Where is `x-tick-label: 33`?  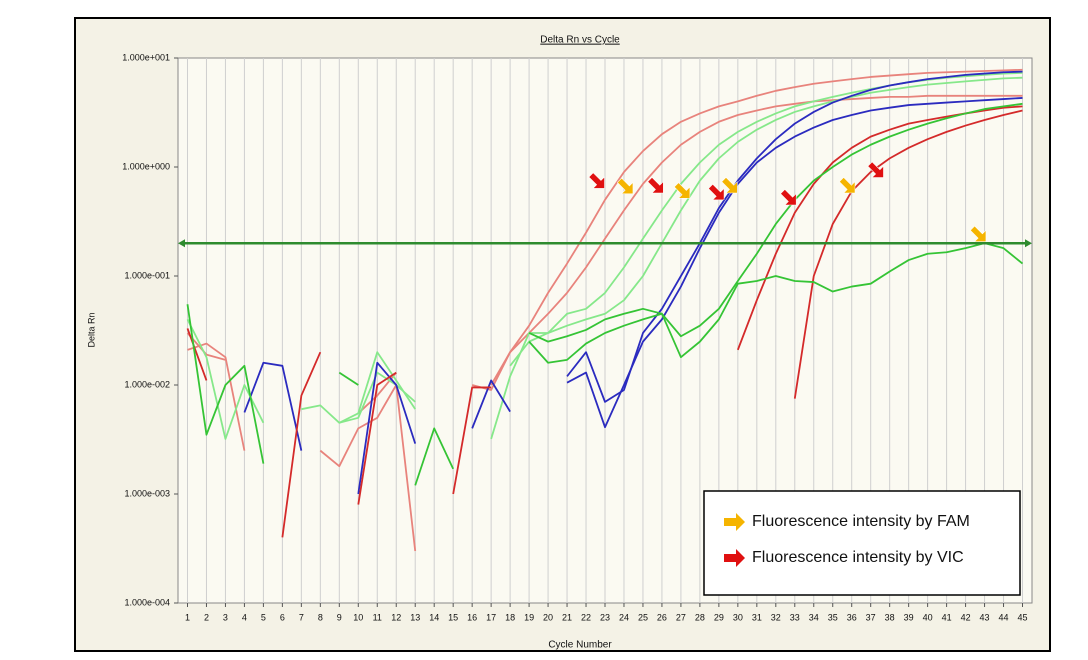
x-tick-label: 33 is located at coordinates (795, 617).